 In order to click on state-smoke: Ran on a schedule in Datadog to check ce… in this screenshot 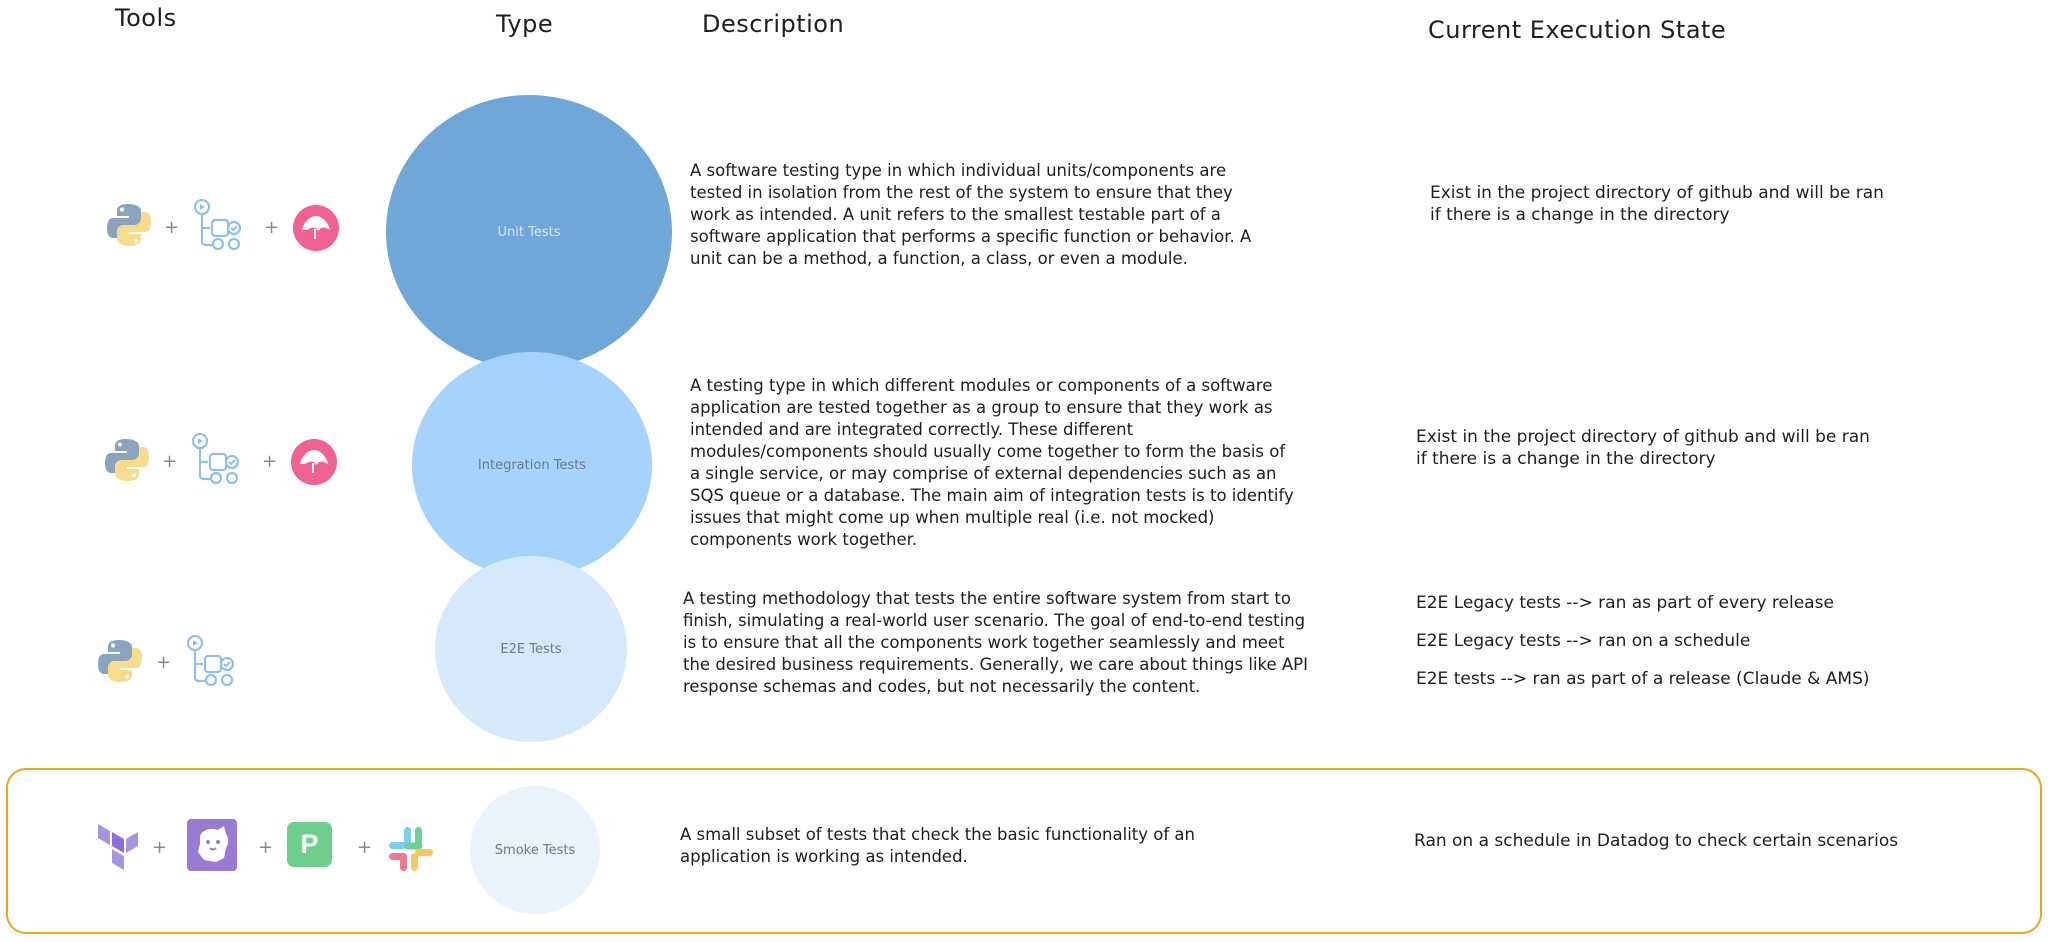, I will do `click(1694, 849)`.